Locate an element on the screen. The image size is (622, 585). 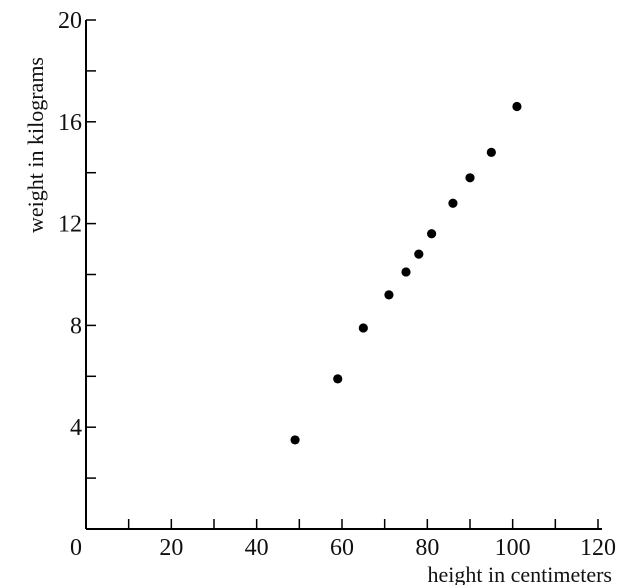
x-tick-label: 80 is located at coordinates (427, 548).